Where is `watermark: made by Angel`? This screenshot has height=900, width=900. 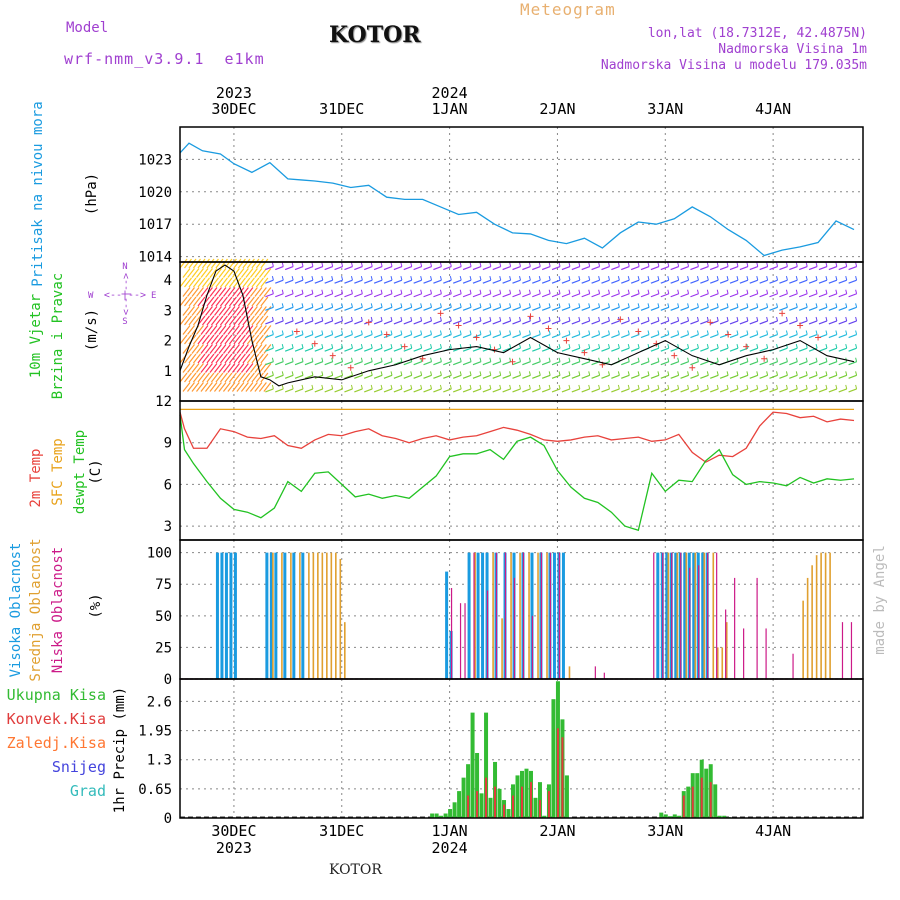
watermark: made by Angel is located at coordinates (880, 600).